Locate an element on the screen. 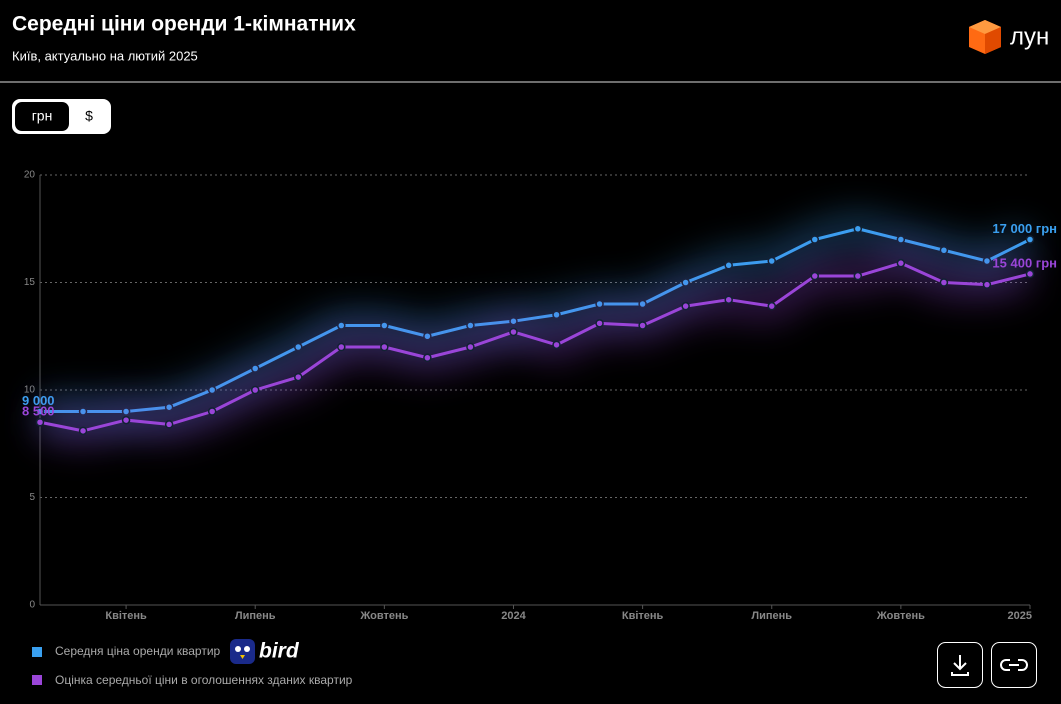 Image resolution: width=1061 pixels, height=704 pixels. toggle-option: грн is located at coordinates (42, 116).